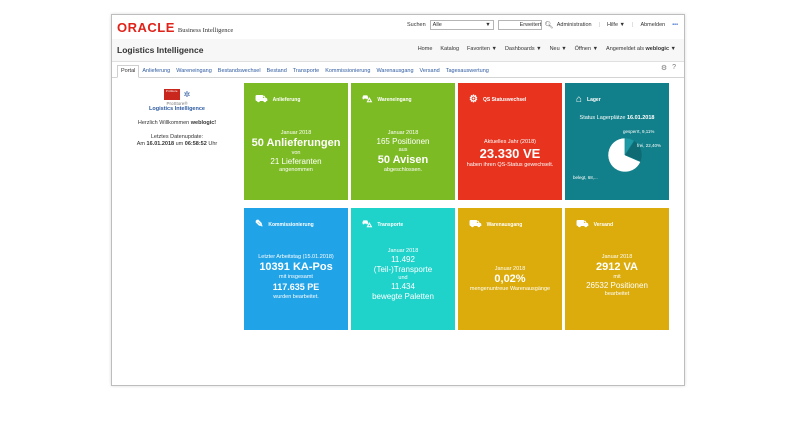  I want to click on user-menu: Angemeldet als weblogic ▼, so click(641, 49).